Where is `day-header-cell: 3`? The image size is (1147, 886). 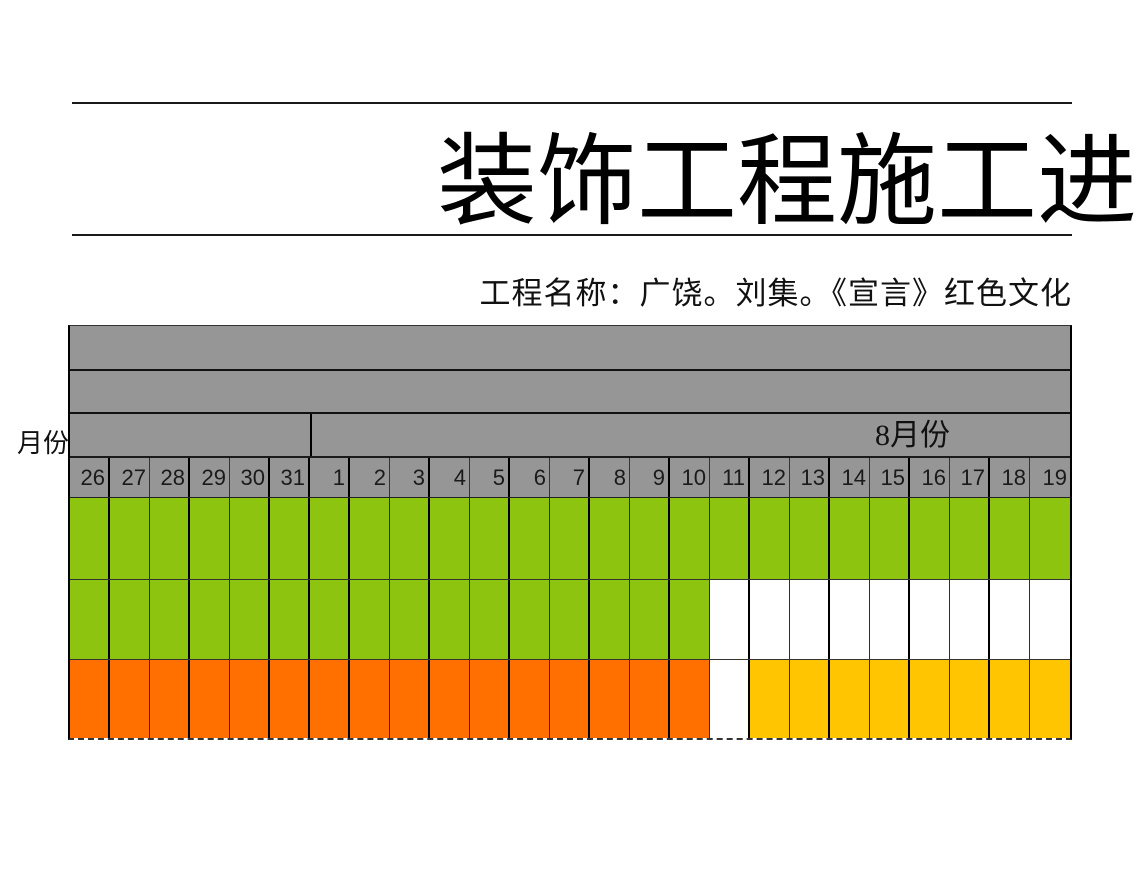
day-header-cell: 3 is located at coordinates (410, 477).